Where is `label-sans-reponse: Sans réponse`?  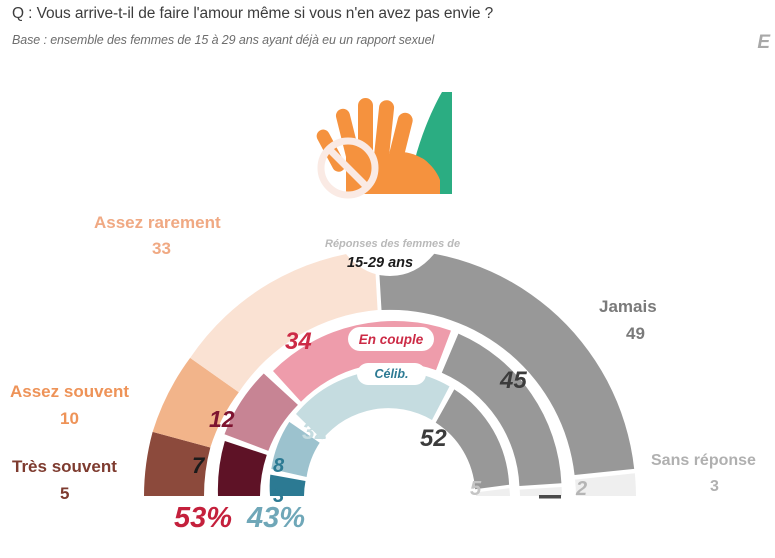 label-sans-reponse: Sans réponse is located at coordinates (703, 460).